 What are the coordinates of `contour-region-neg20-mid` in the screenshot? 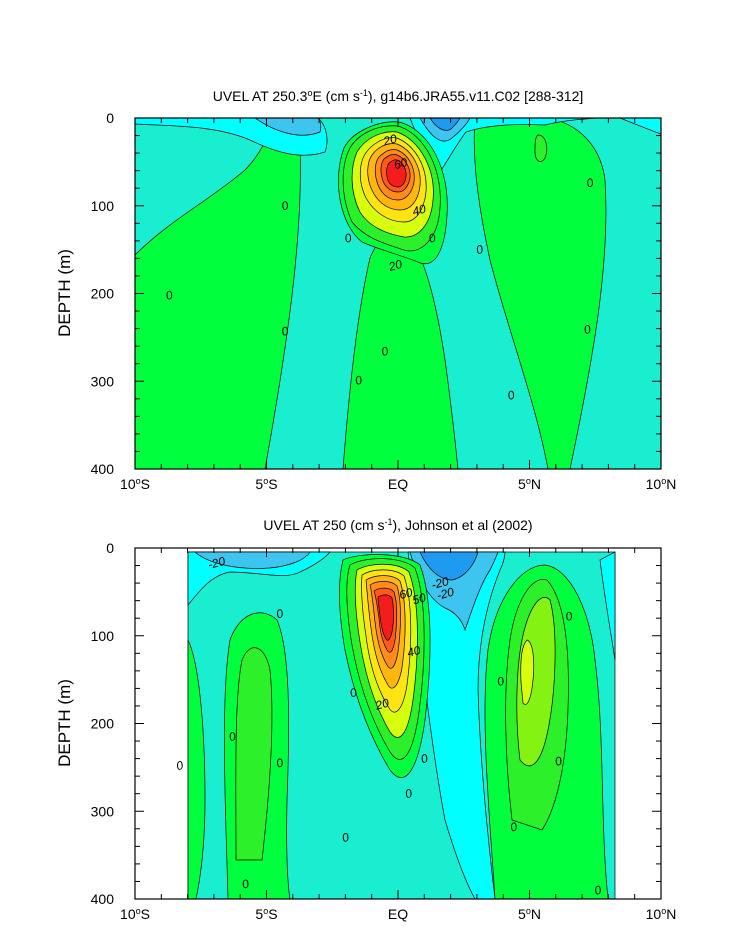 It's located at (454, 591).